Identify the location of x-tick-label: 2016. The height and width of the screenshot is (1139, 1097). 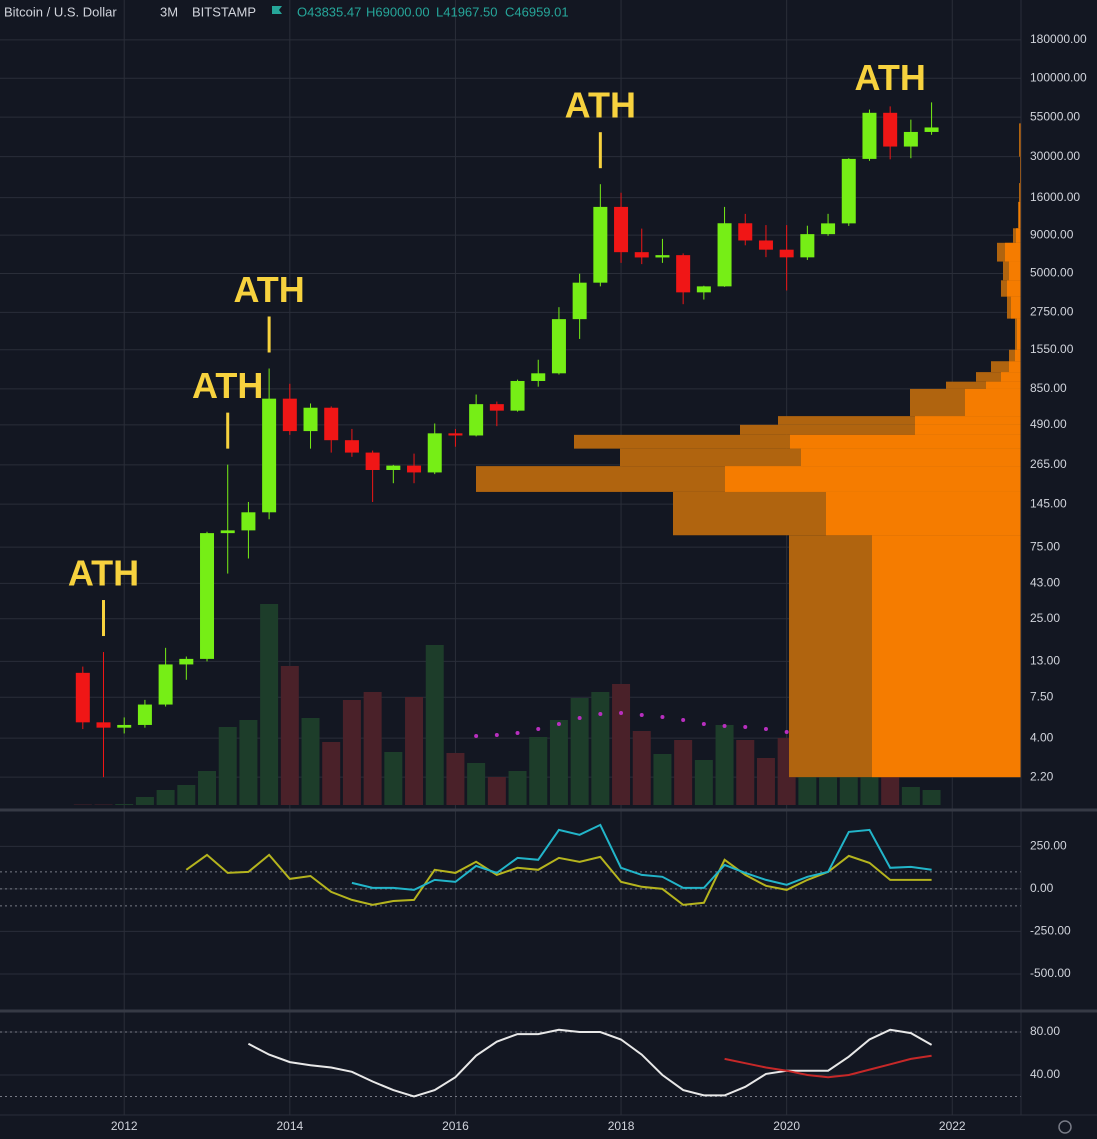
(455, 1126).